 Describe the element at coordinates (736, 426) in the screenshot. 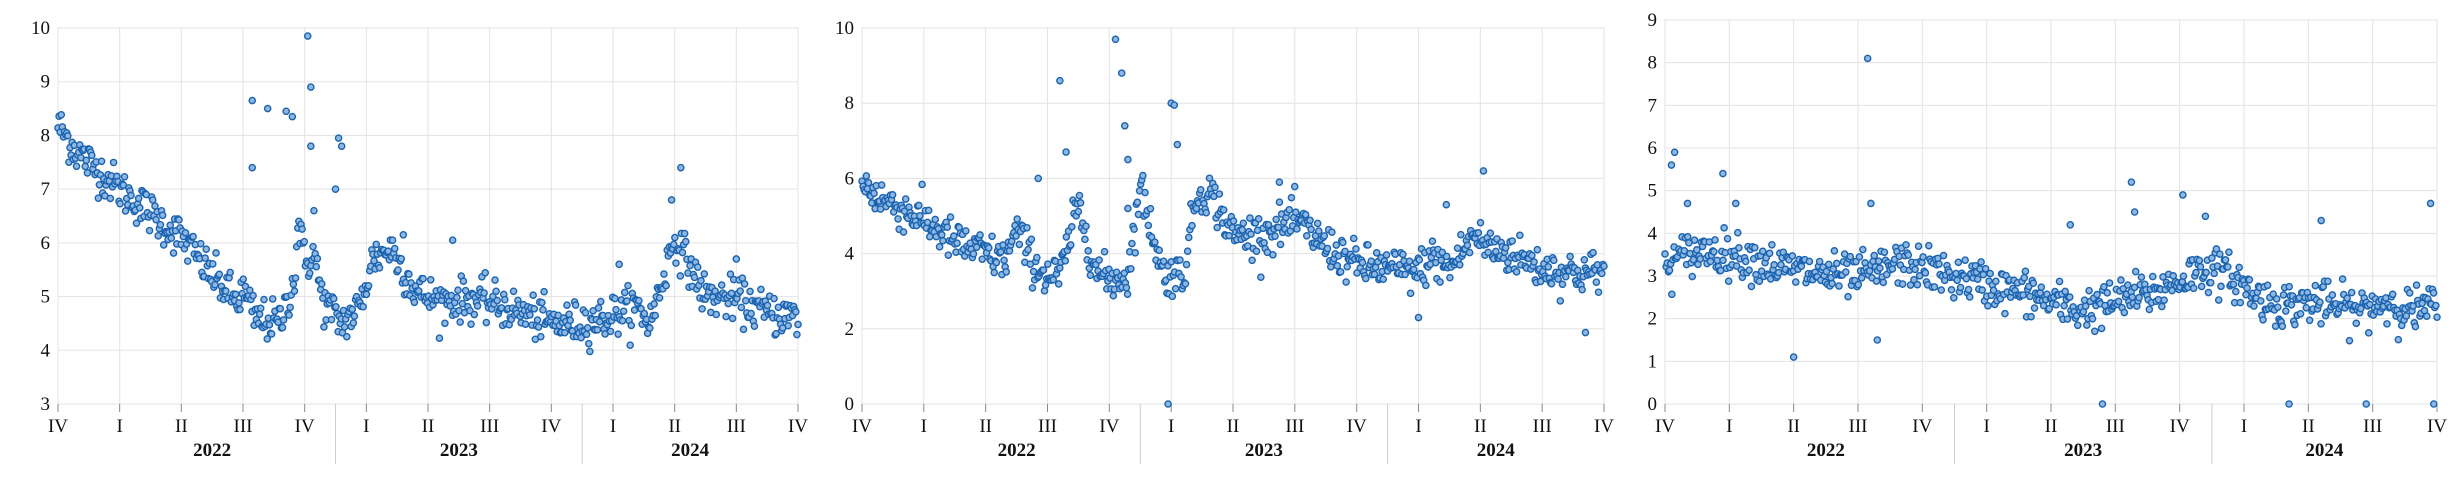

I see `quarter-label: III` at that location.